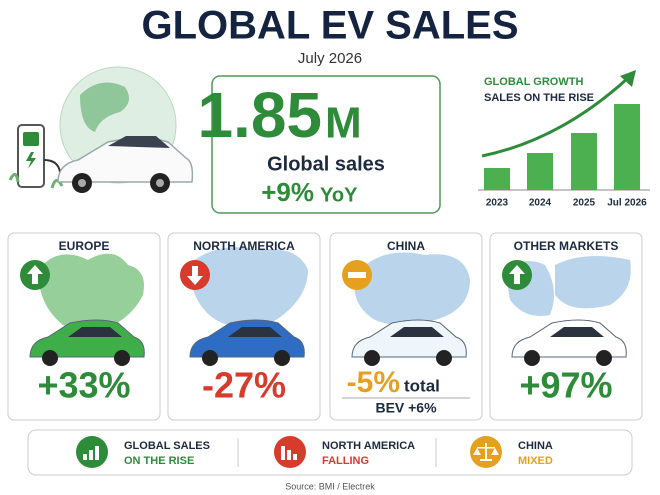 The height and width of the screenshot is (495, 660). I want to click on summary-line2: MIXED, so click(535, 461).